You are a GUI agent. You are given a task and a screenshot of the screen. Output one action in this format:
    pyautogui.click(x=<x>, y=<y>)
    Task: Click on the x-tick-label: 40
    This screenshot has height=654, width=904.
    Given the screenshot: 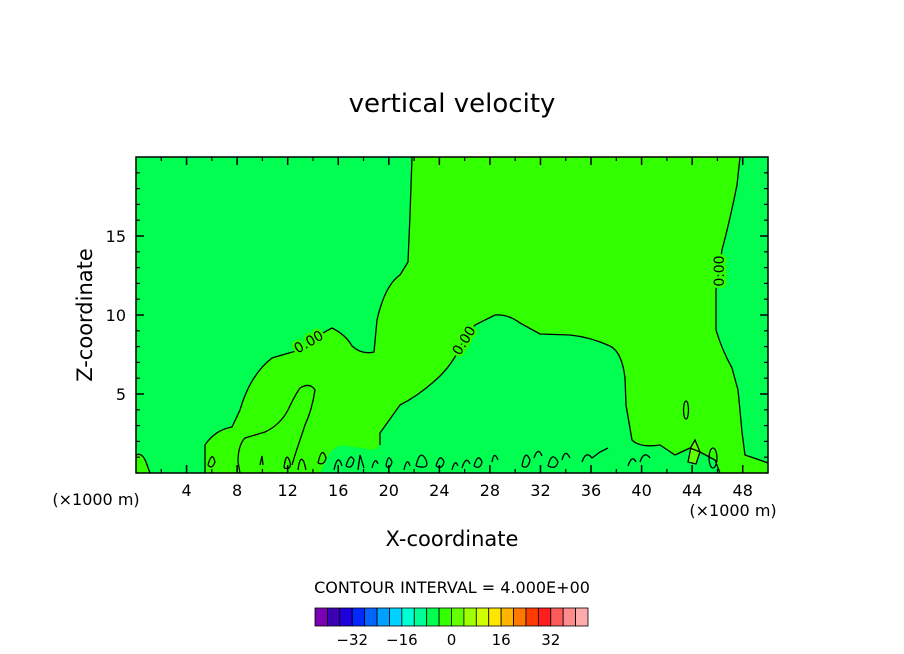 What is the action you would take?
    pyautogui.click(x=641, y=490)
    